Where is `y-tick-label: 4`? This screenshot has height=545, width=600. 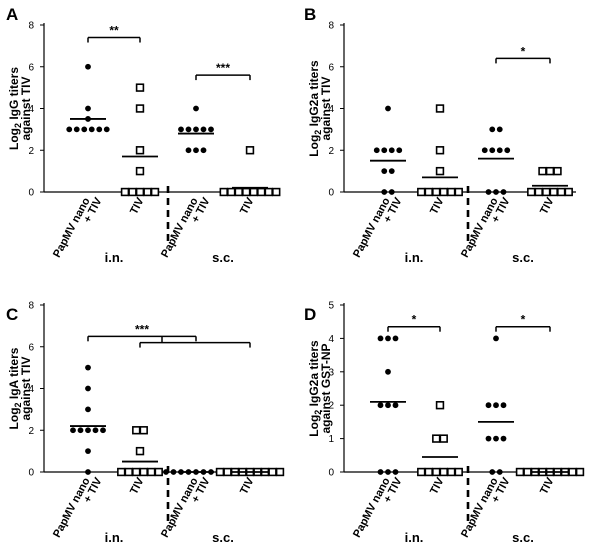 y-tick-label: 4 is located at coordinates (31, 109).